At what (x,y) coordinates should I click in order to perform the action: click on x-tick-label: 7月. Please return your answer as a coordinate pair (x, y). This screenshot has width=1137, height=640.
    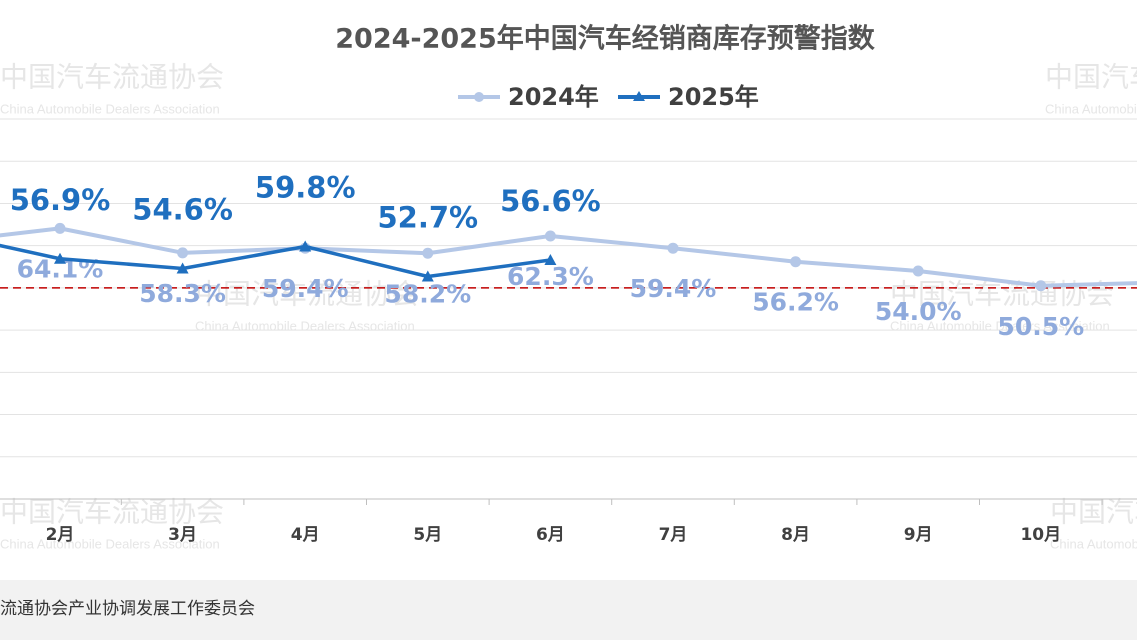
    Looking at the image, I should click on (673, 535).